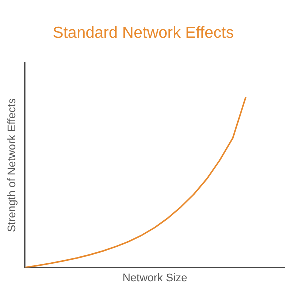  Describe the element at coordinates (155, 278) in the screenshot. I see `x-axis-title: Network Size` at that location.